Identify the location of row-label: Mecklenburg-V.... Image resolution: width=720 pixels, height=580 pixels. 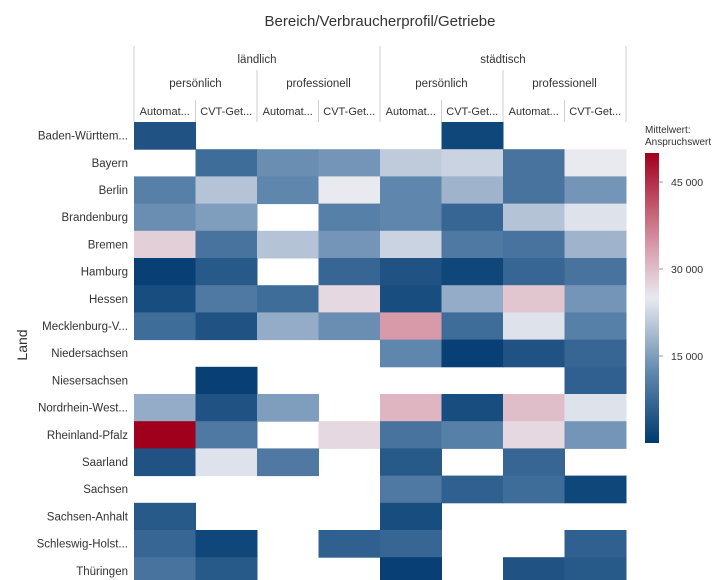
(85, 327).